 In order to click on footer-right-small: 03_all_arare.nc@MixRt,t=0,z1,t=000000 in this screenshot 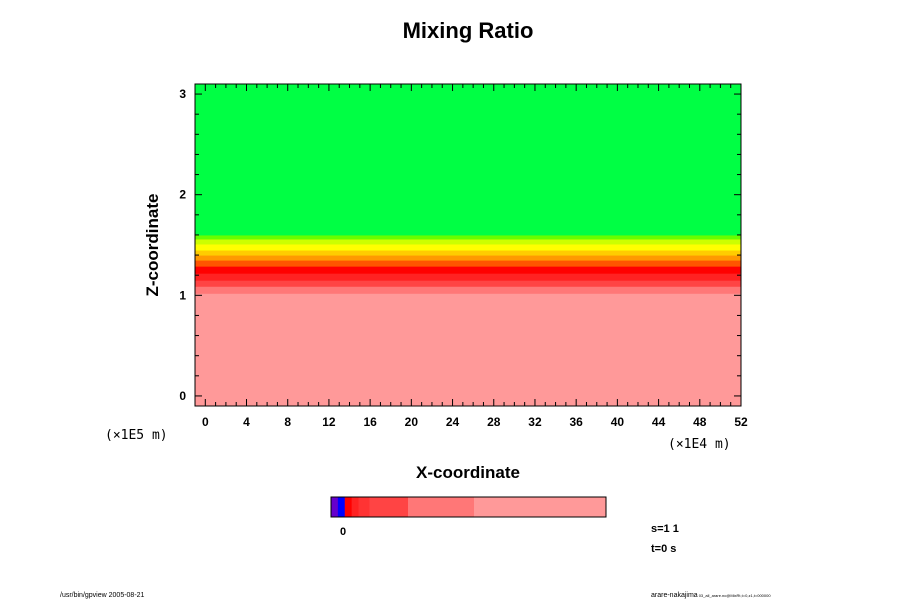, I will do `click(735, 595)`.